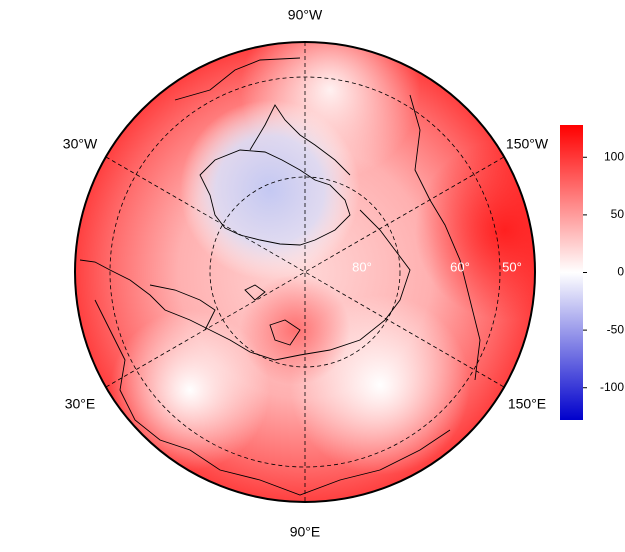 This screenshot has height=552, width=625. I want to click on longitude-label: 90°W, so click(305, 15).